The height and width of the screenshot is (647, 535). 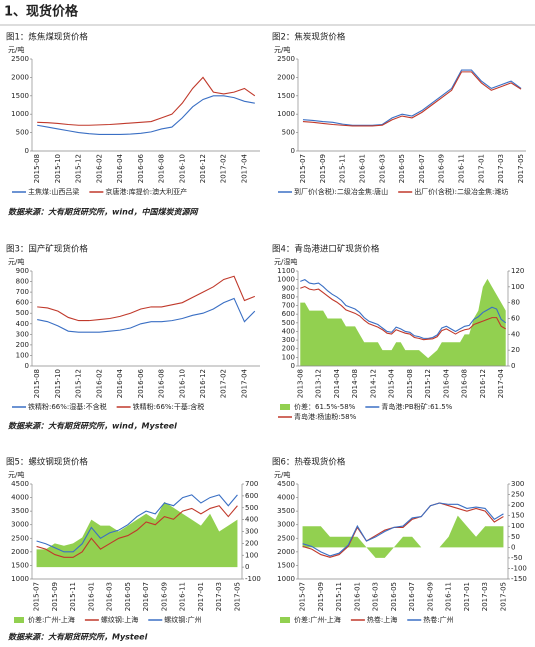 What do you see at coordinates (285, 407) in the screenshot?
I see `legend-swatch` at bounding box center [285, 407].